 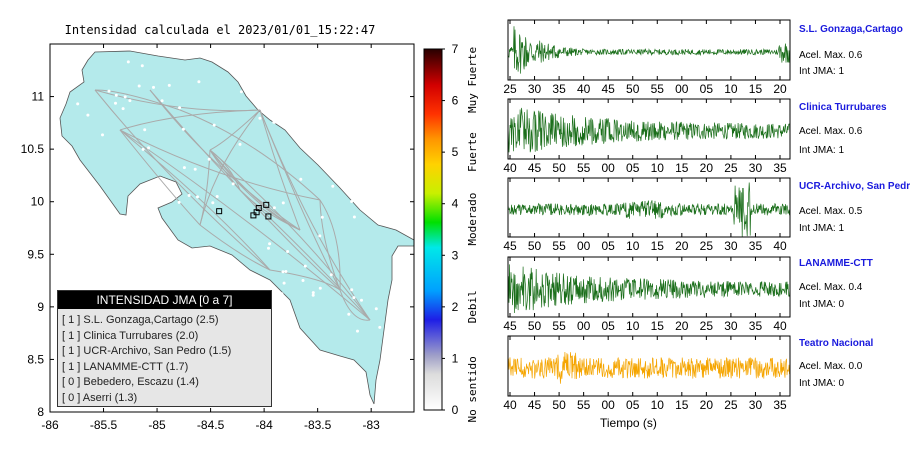 I want to click on trace-acel-max: Acel. Max. 0.5, so click(x=831, y=211).